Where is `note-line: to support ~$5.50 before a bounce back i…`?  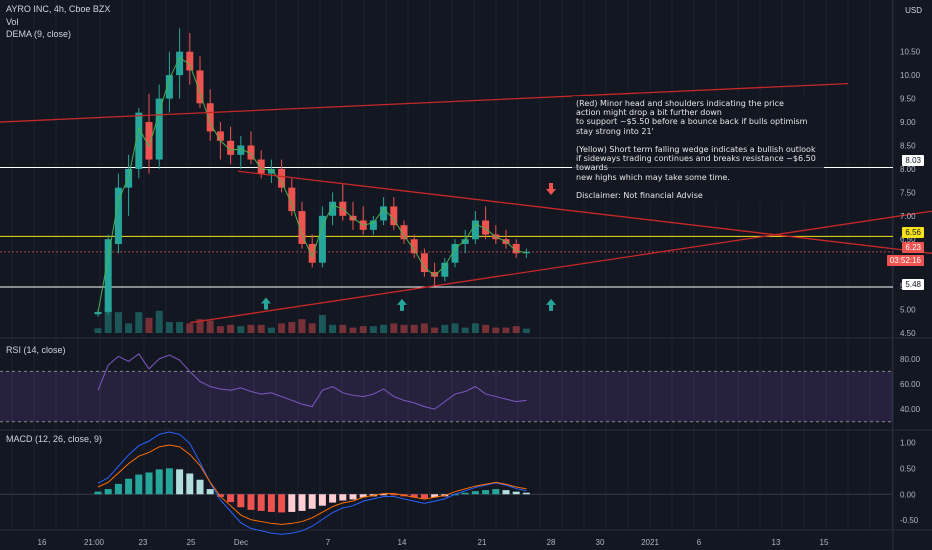
note-line: to support ~$5.50 before a bounce back i… is located at coordinates (692, 122).